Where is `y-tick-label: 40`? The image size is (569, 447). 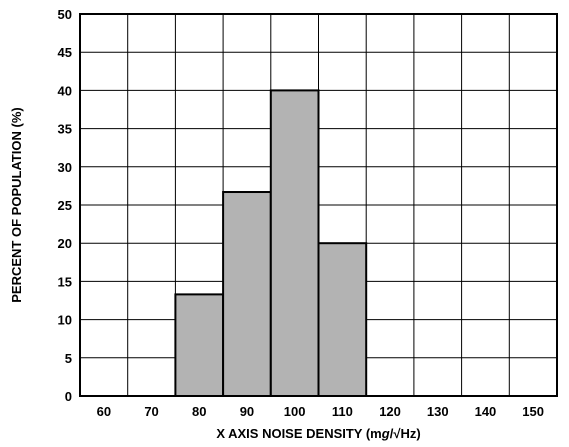 y-tick-label: 40 is located at coordinates (65, 90).